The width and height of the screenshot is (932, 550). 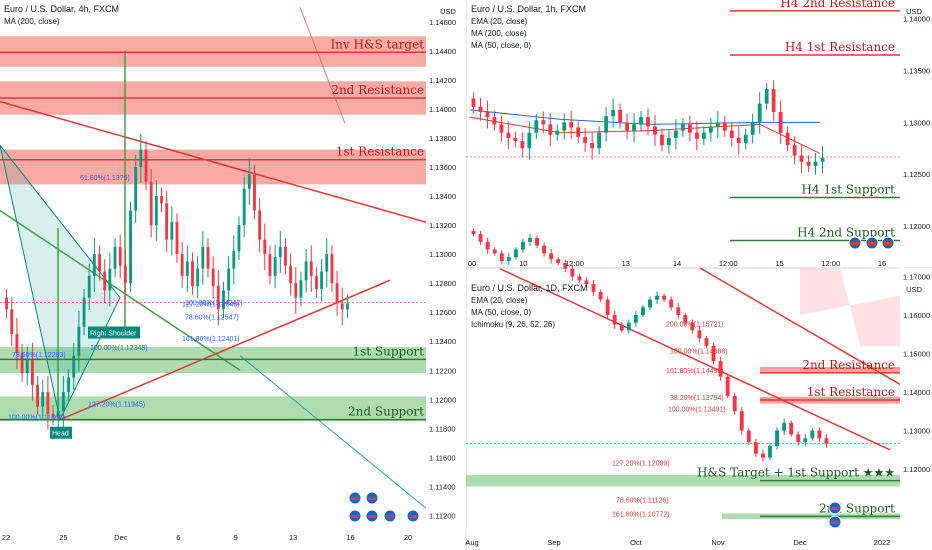 I want to click on y-tick-label: 1.13500, so click(x=916, y=70).